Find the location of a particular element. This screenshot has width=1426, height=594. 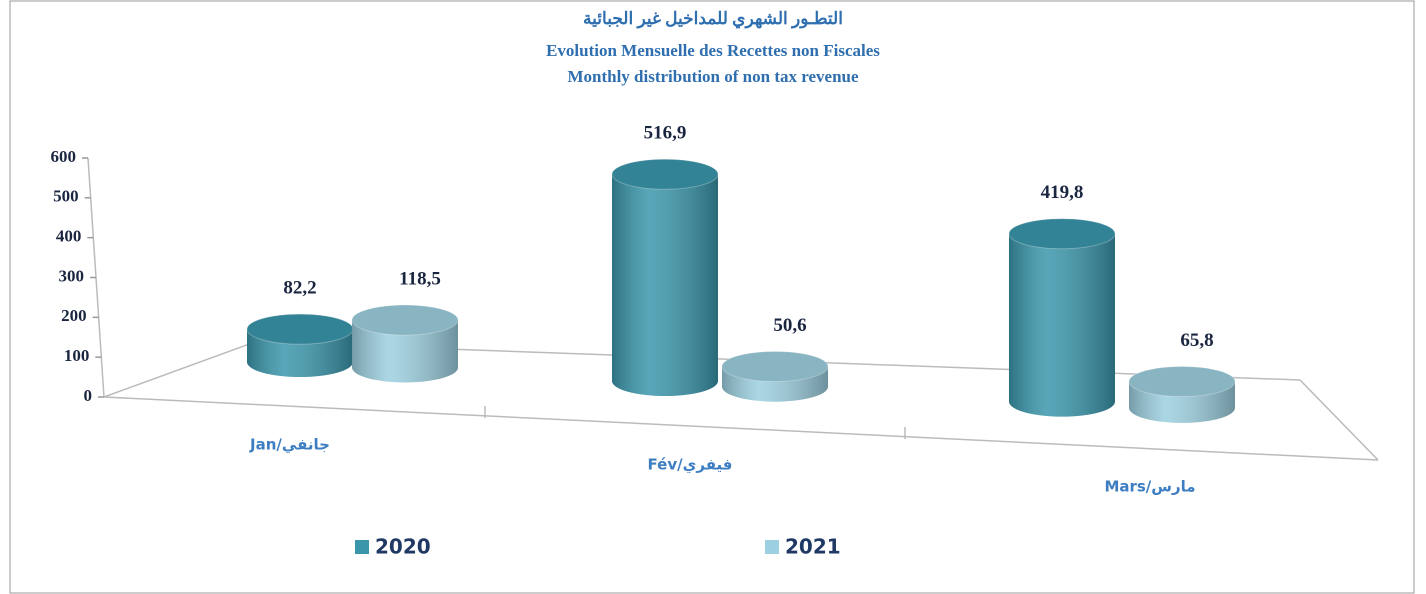

y-tick-label: 400 is located at coordinates (69, 236).